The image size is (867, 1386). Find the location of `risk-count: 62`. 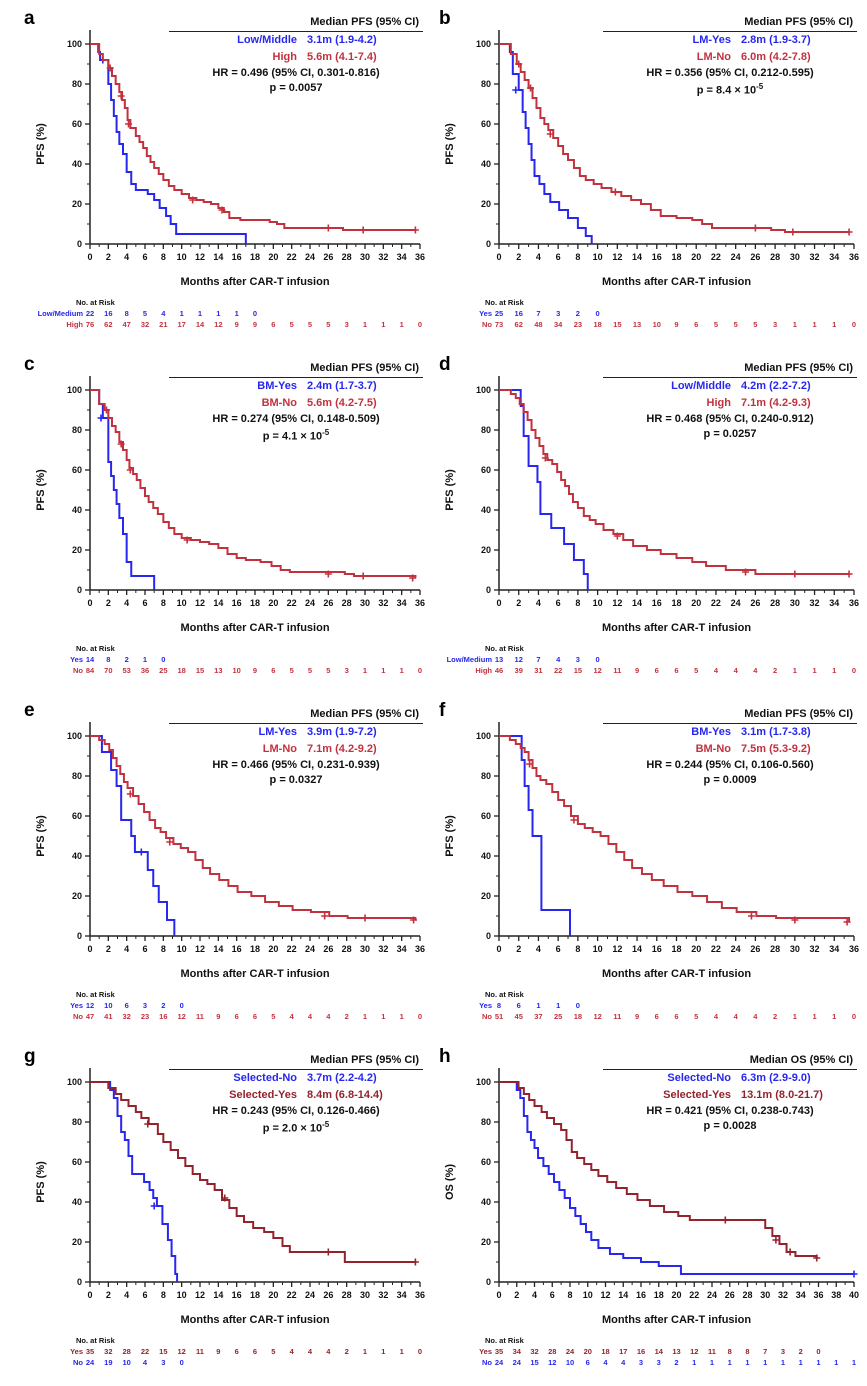

risk-count: 62 is located at coordinates (518, 324).